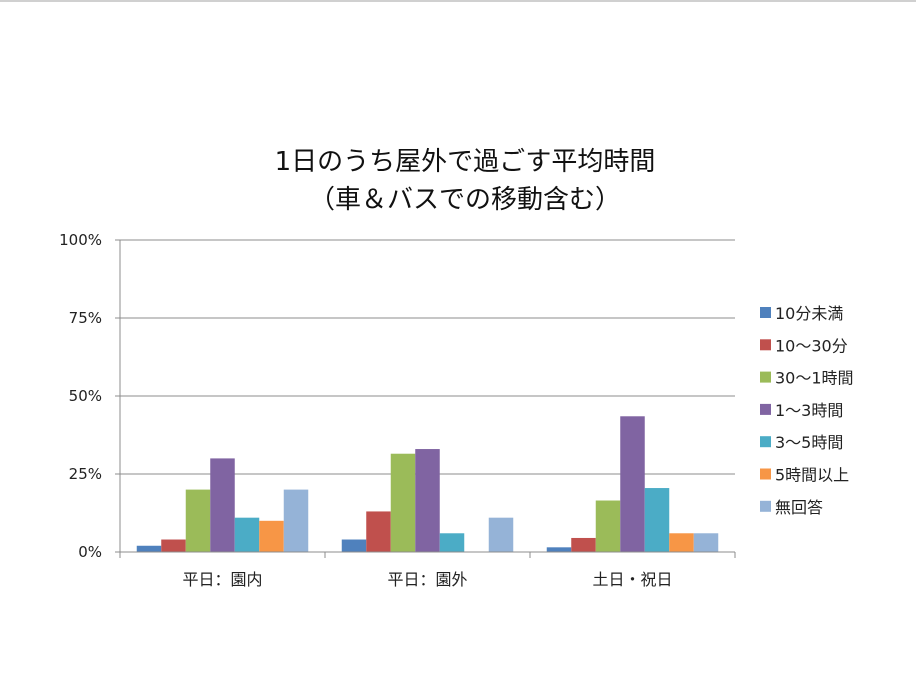  I want to click on y-tick-label: 25%, so click(85, 474).